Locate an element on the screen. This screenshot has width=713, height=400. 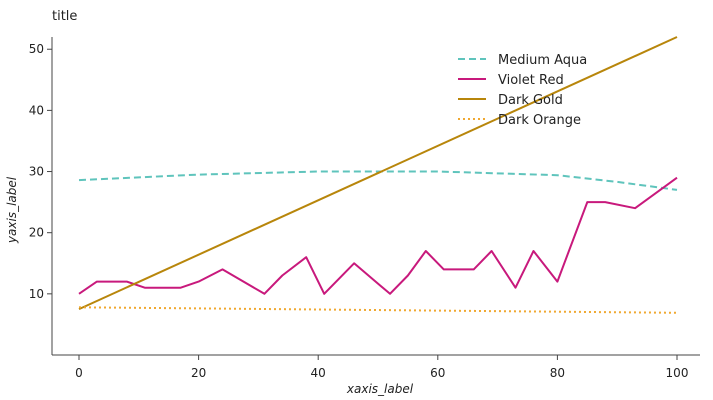
x-tick-label: 100 is located at coordinates (677, 373).